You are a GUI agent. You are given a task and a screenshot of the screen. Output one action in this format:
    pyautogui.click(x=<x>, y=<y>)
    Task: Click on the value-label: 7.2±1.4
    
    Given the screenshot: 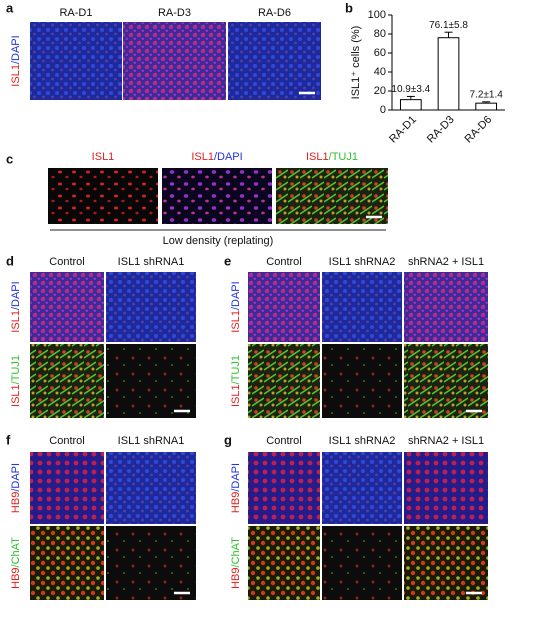 What is the action you would take?
    pyautogui.click(x=487, y=94)
    